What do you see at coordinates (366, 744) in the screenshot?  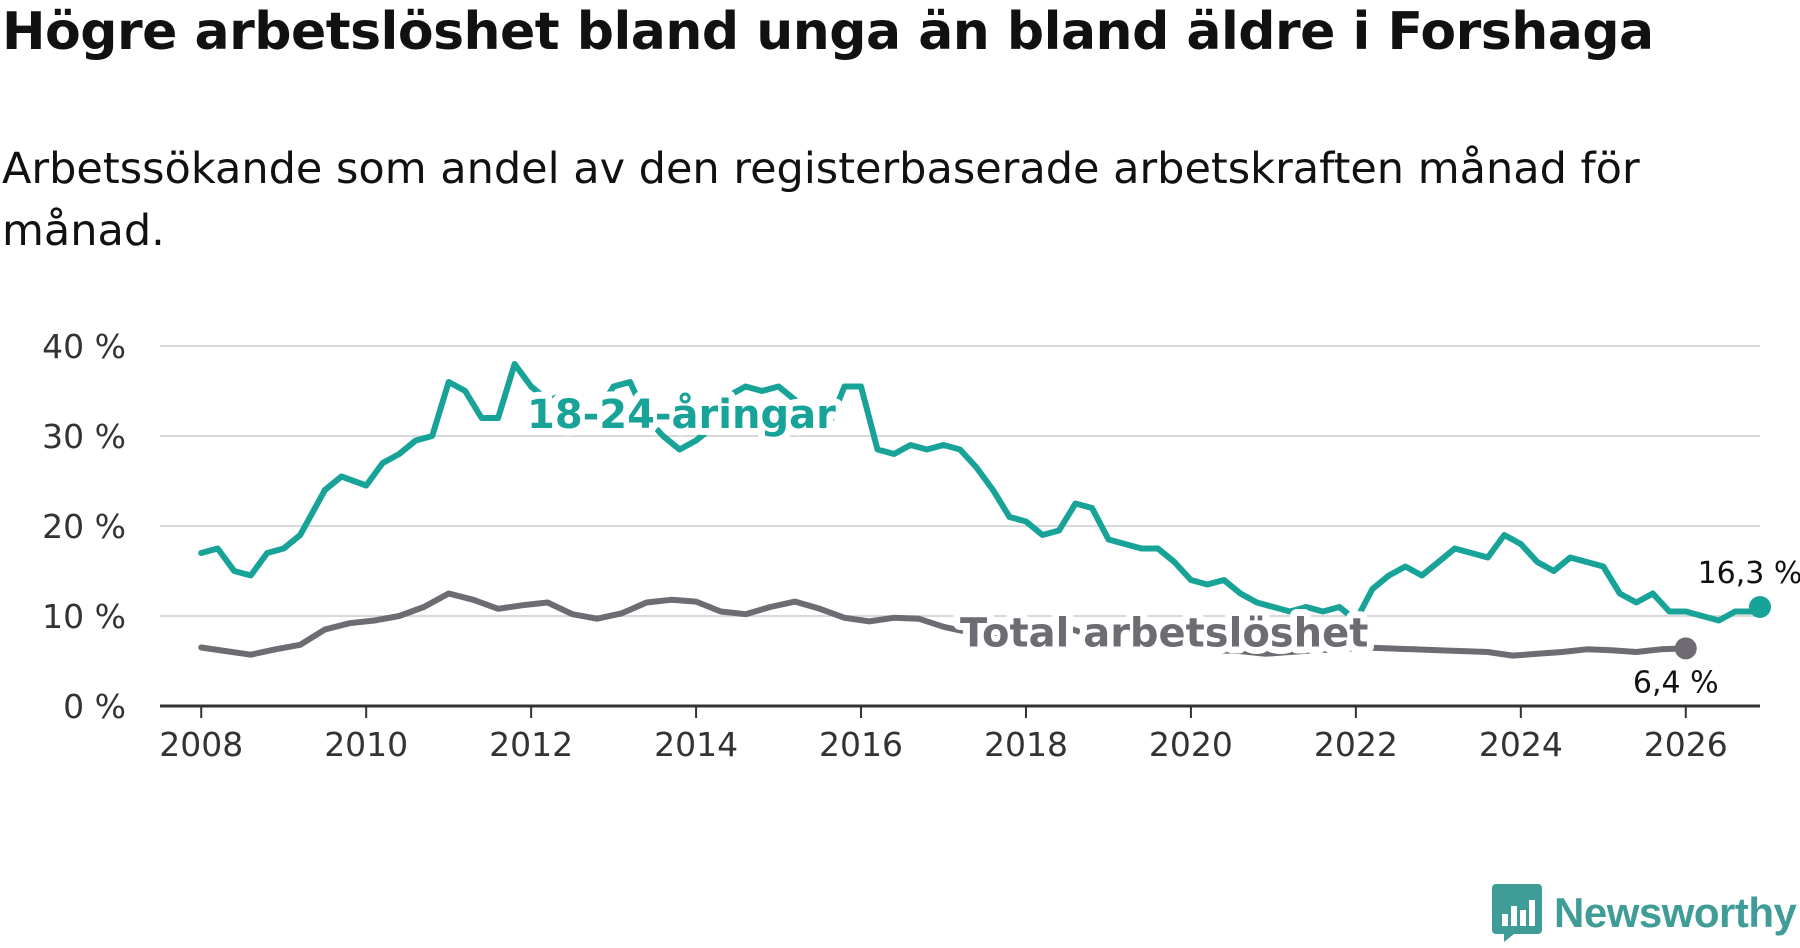 I see `x-tick-label: 2010` at bounding box center [366, 744].